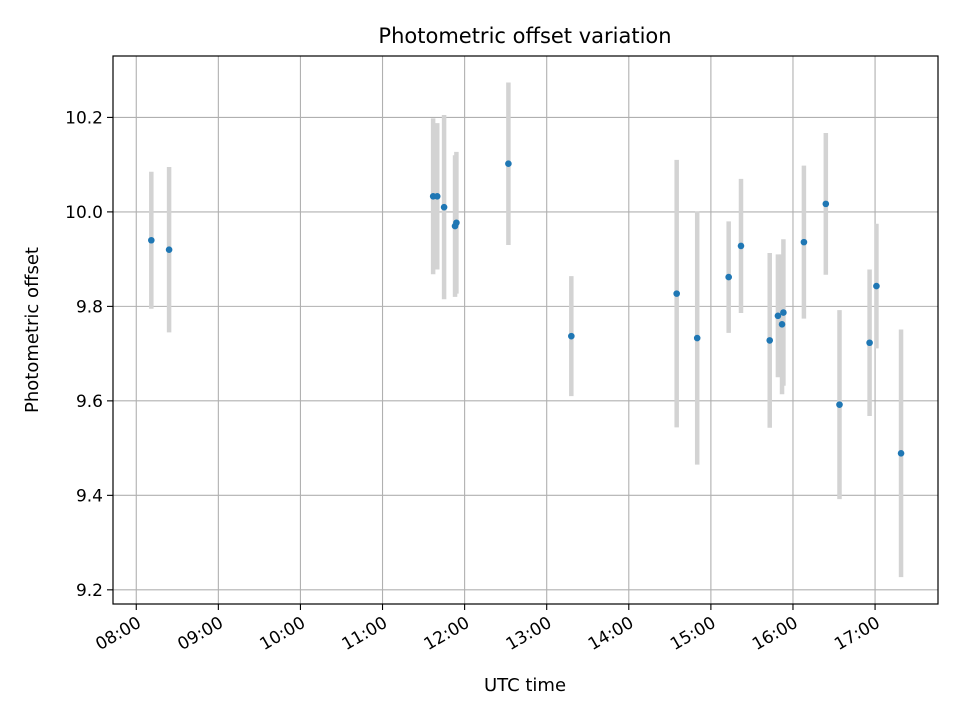  What do you see at coordinates (32, 330) in the screenshot?
I see `y-axis-label: Photometric offset` at bounding box center [32, 330].